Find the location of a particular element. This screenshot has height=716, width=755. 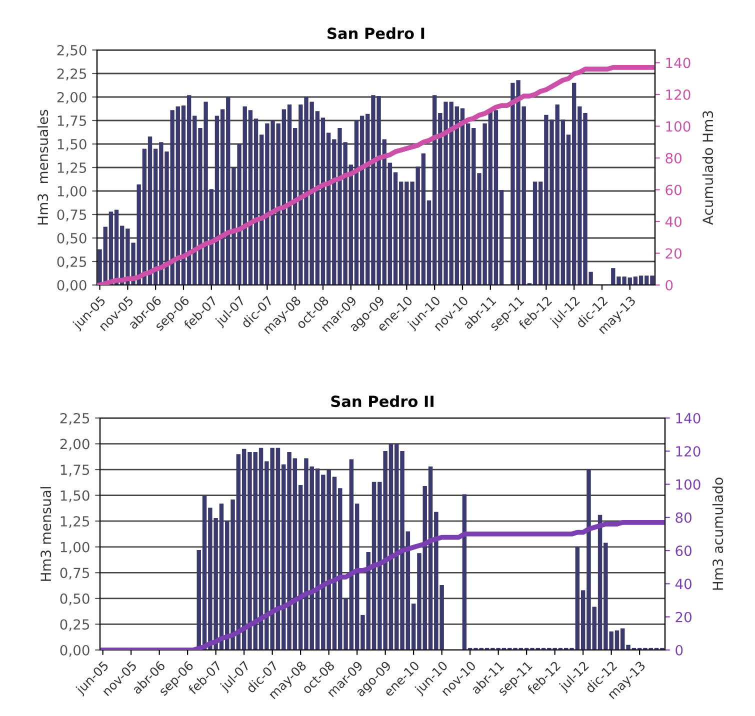

chart-title: San Pedro II is located at coordinates (382, 401).